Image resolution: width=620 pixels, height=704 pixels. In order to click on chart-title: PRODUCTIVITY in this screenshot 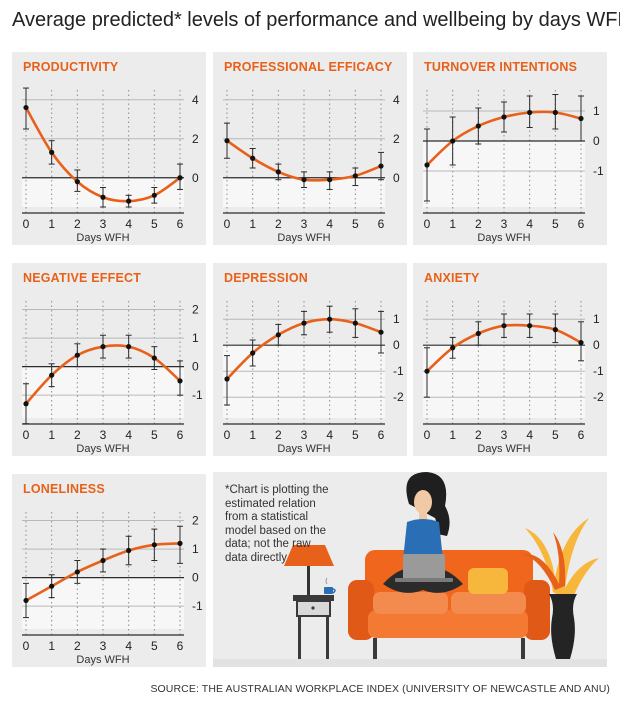, I will do `click(71, 67)`.